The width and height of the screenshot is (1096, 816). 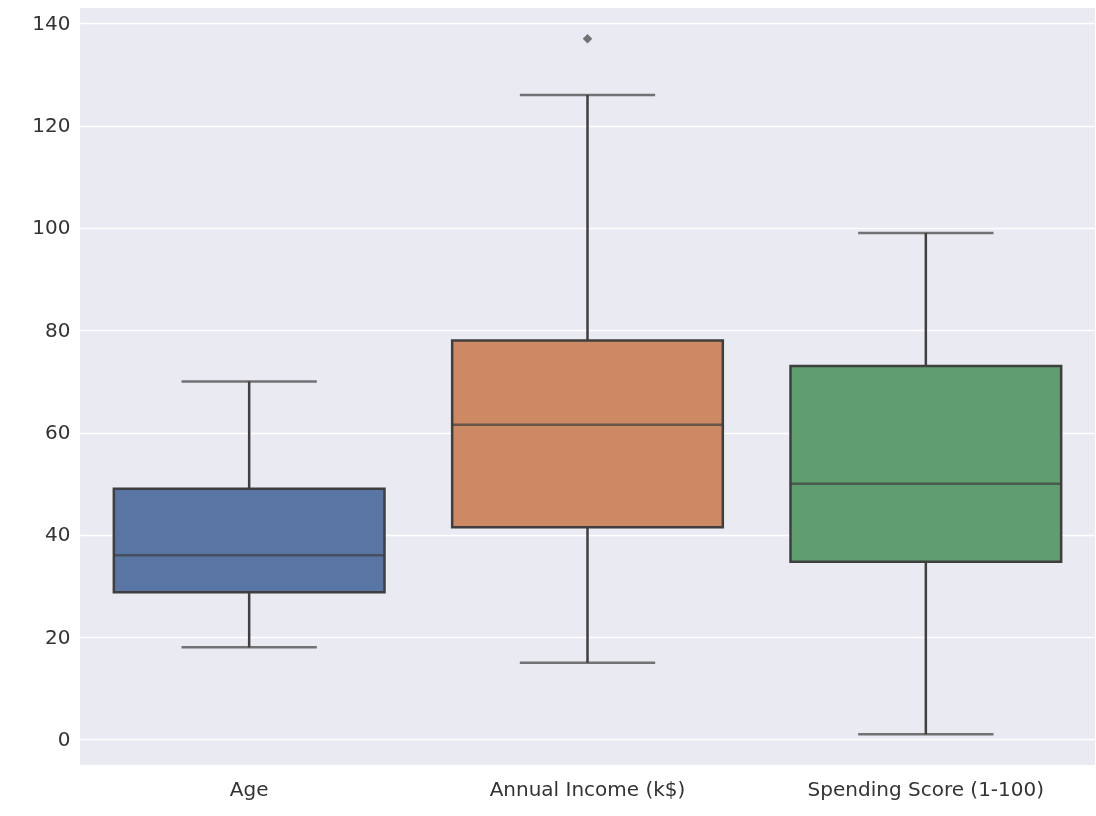 I want to click on y-tick-label: 40, so click(x=58, y=534).